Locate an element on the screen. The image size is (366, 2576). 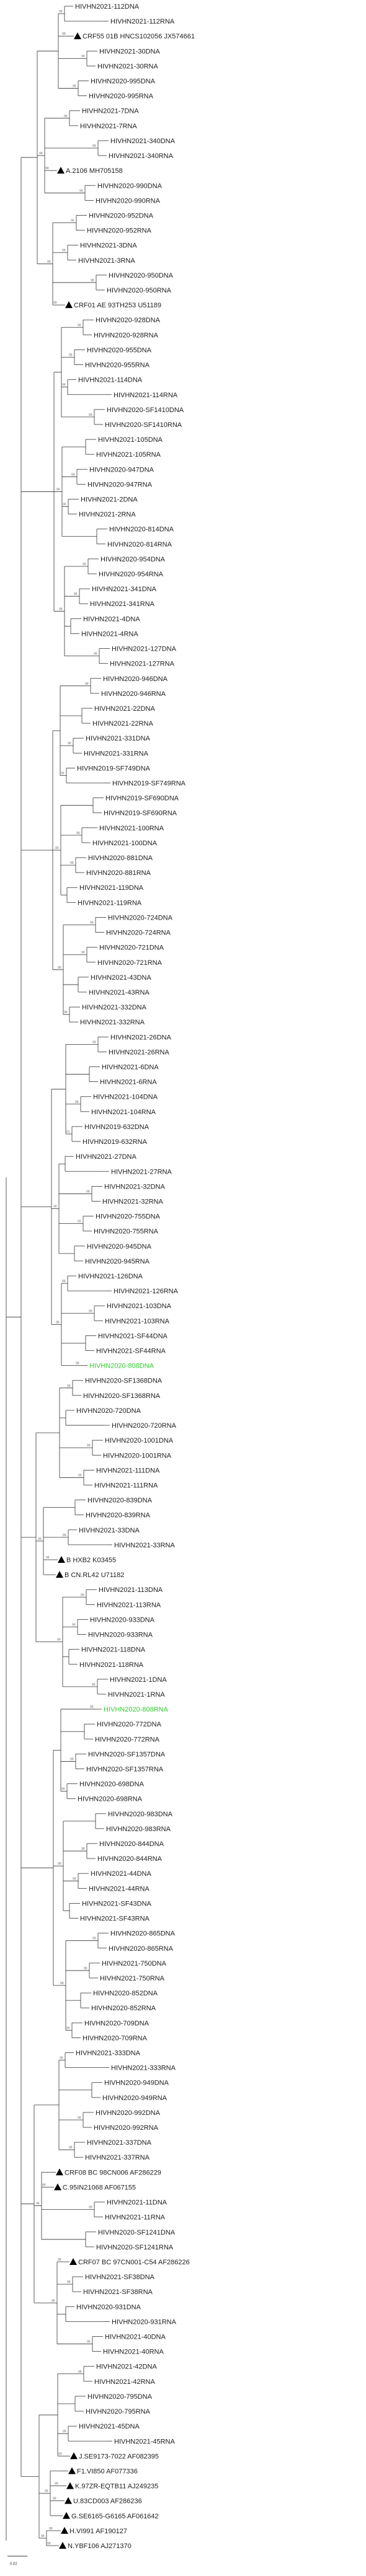
tip-label: HIVHN2020-945DNA is located at coordinates (119, 1247).